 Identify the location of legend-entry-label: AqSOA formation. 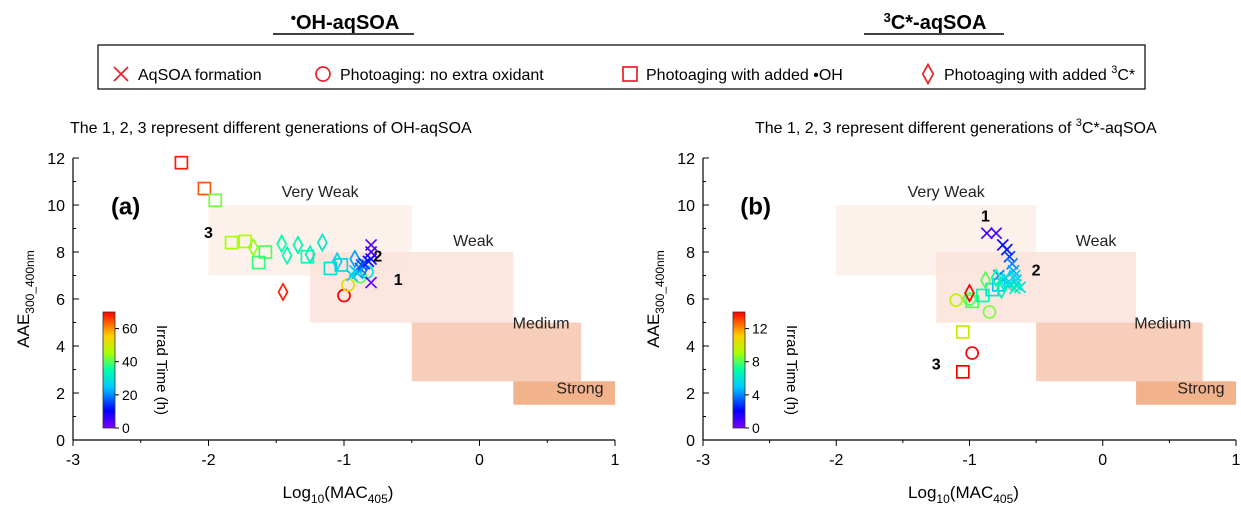
(200, 75).